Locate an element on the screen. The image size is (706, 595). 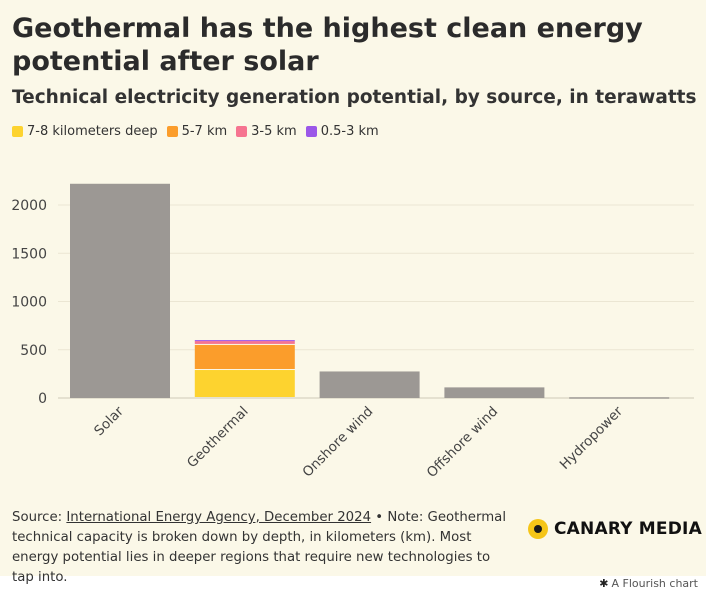
x-tick-label: Offshore wind is located at coordinates (462, 442).